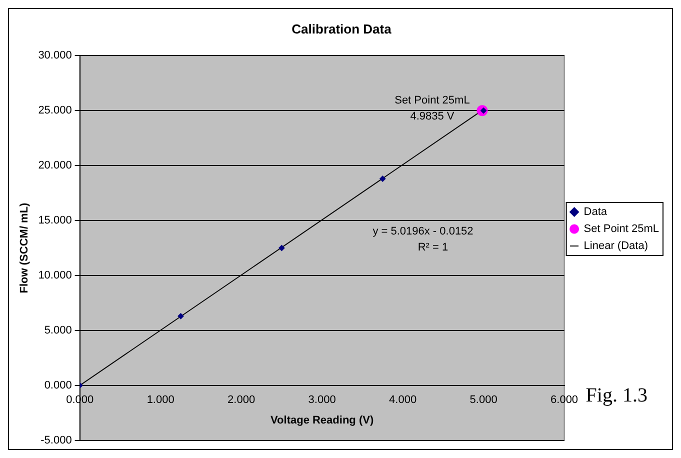 Image resolution: width=681 pixels, height=458 pixels. What do you see at coordinates (616, 246) in the screenshot?
I see `legend-label: Linear (Data)` at bounding box center [616, 246].